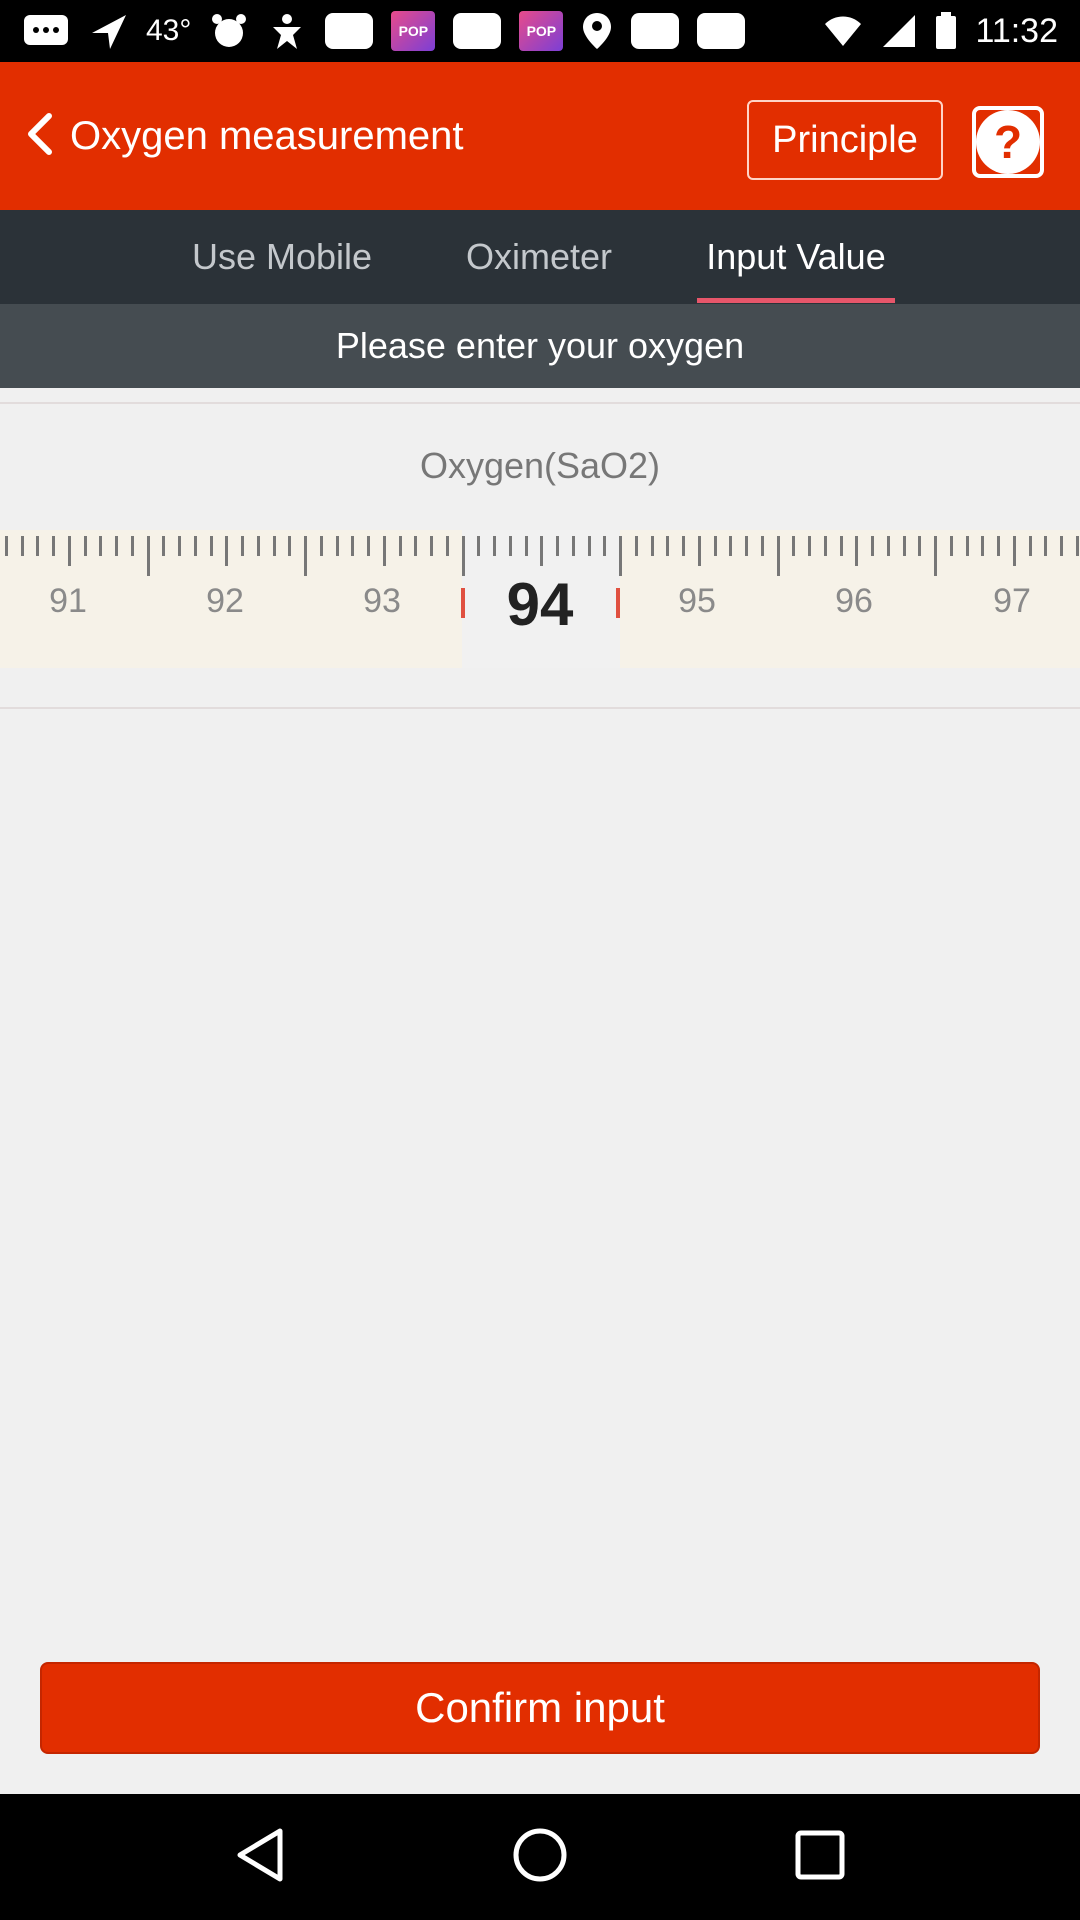 This screenshot has height=1920, width=1080. I want to click on circle-home-icon, so click(540, 1857).